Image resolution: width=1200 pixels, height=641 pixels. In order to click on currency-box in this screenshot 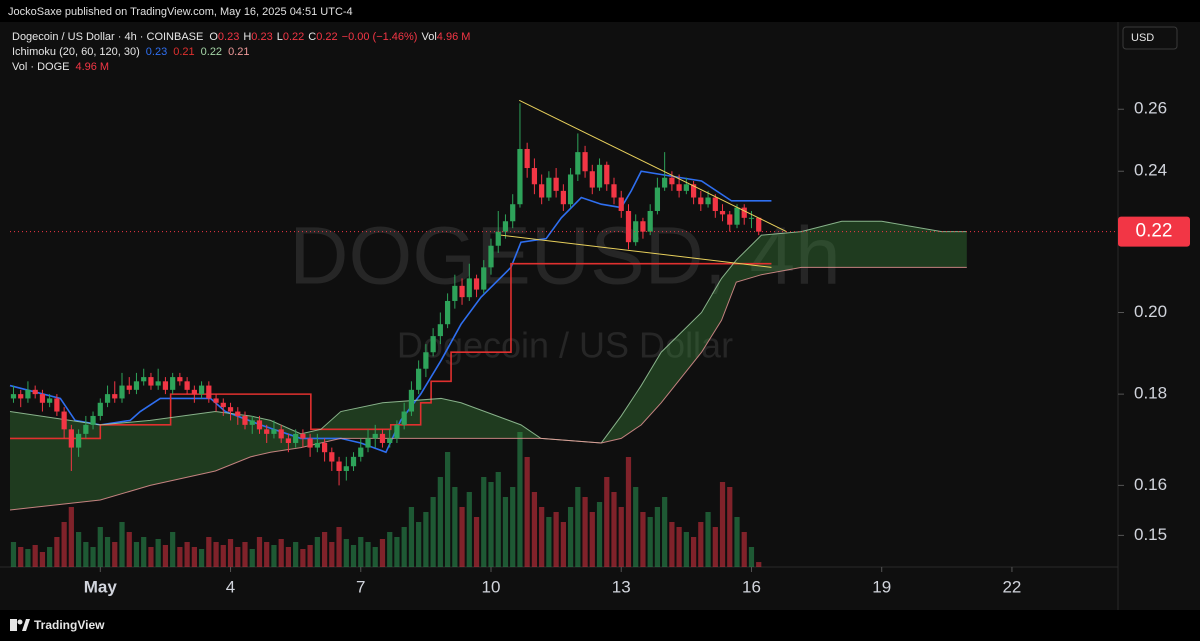, I will do `click(1150, 38)`.